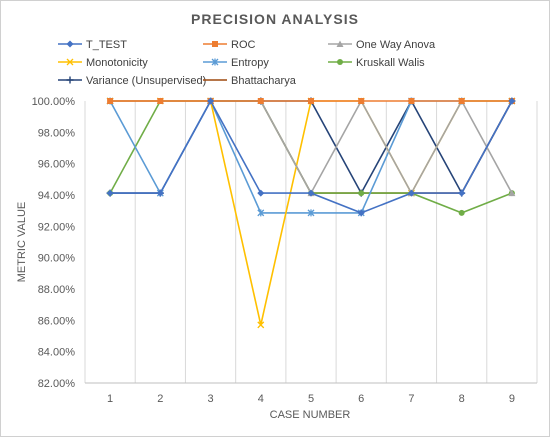 Image resolution: width=550 pixels, height=437 pixels. I want to click on legend-item: T_TEST, so click(92, 45).